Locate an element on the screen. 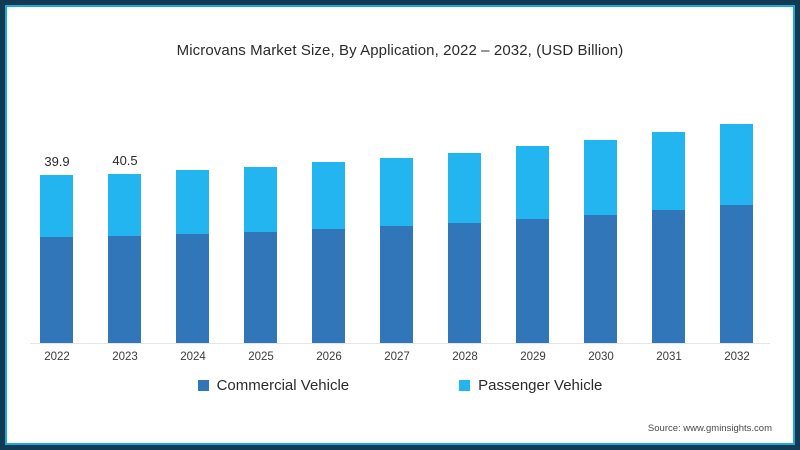 The width and height of the screenshot is (800, 450). x-axis-baseline is located at coordinates (400, 343).